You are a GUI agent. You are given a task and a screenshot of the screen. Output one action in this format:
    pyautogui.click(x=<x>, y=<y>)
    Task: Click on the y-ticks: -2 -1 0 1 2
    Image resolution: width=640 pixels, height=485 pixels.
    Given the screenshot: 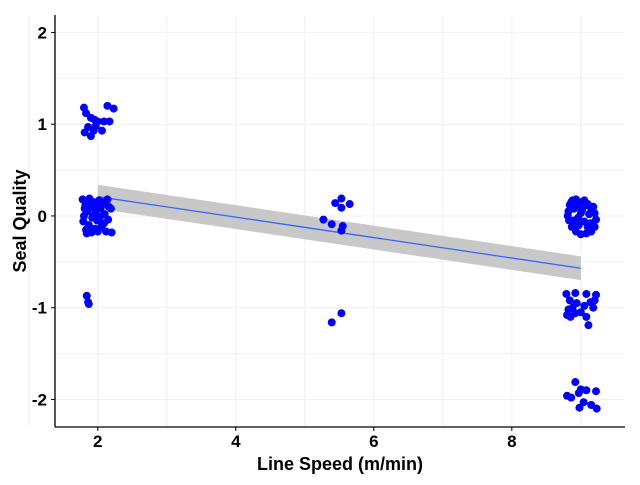 What is the action you would take?
    pyautogui.click(x=43, y=216)
    